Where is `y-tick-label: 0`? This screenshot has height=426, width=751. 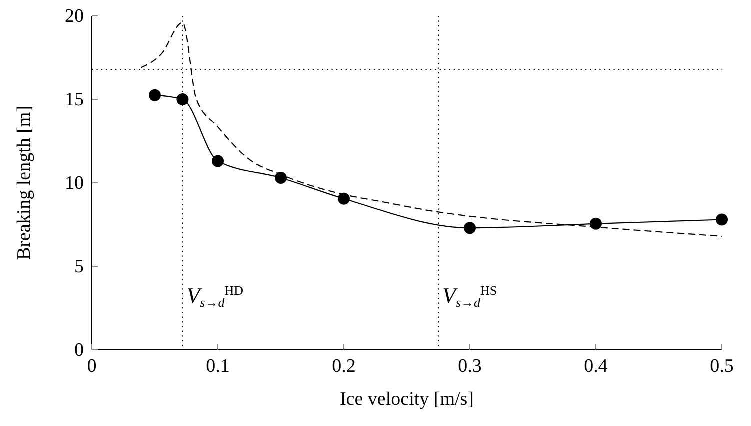
y-tick-label: 0 is located at coordinates (79, 350).